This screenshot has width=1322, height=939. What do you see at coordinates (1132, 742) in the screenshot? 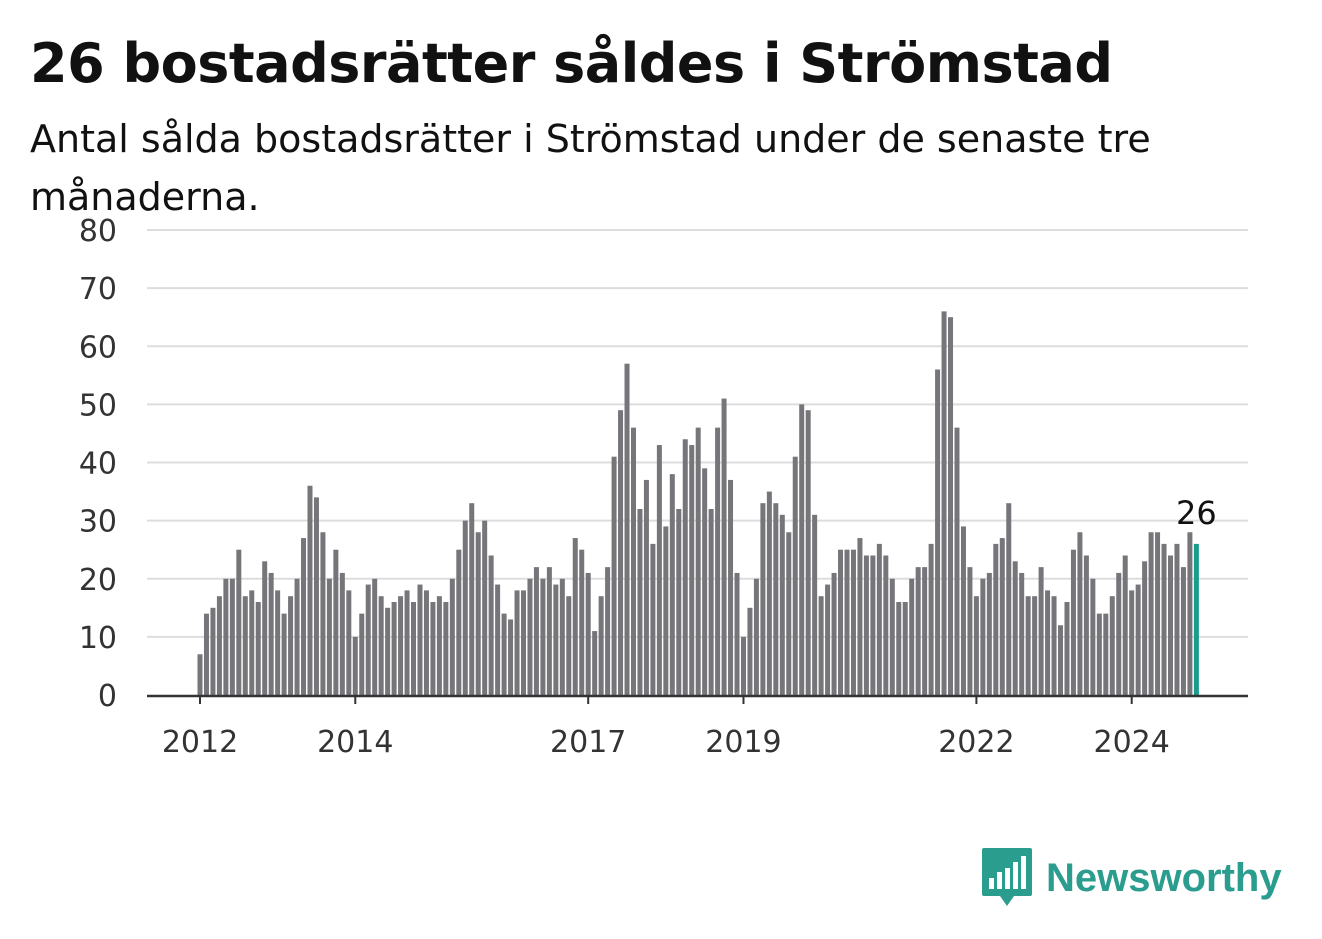
I see `x-tick-label: 2024` at bounding box center [1132, 742].